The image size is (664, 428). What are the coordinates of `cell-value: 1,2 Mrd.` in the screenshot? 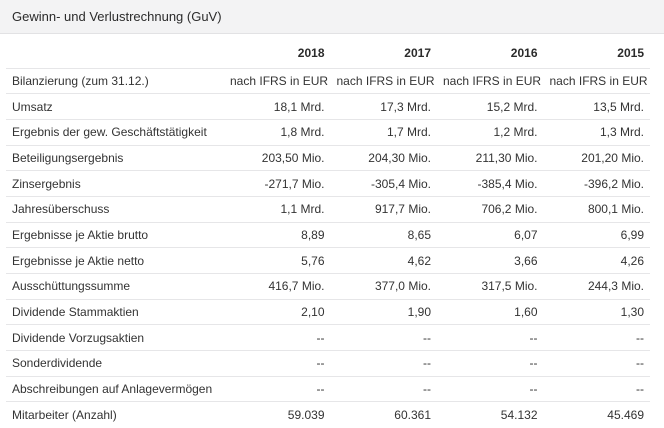 It's located at (490, 132).